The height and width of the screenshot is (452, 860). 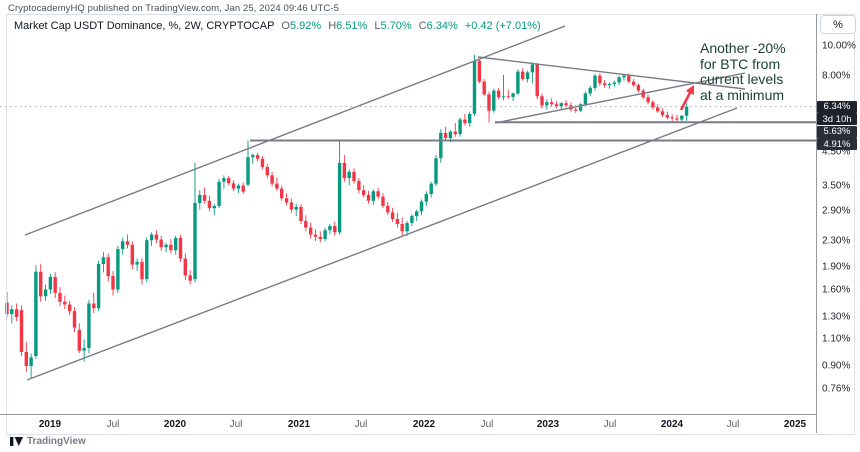 What do you see at coordinates (422, 26) in the screenshot?
I see `ohlc-label: C` at bounding box center [422, 26].